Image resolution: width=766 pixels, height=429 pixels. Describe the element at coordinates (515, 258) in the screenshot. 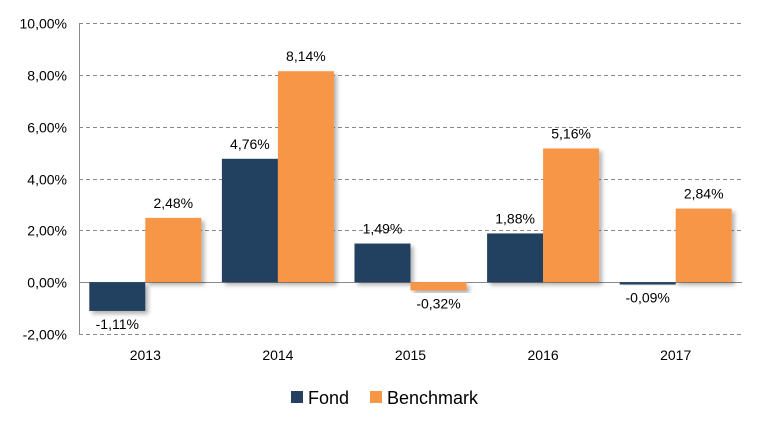

I see `bar-fond-2016` at that location.